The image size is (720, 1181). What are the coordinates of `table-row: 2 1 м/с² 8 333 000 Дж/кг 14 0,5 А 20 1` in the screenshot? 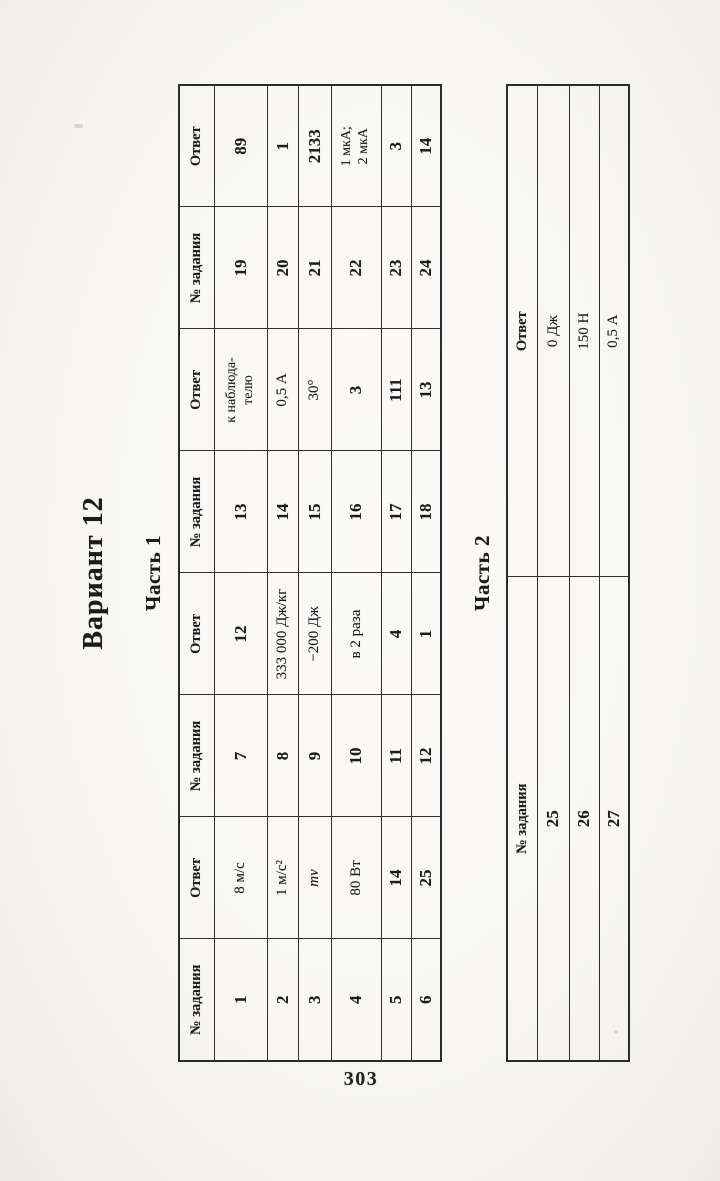 It's located at (282, 573).